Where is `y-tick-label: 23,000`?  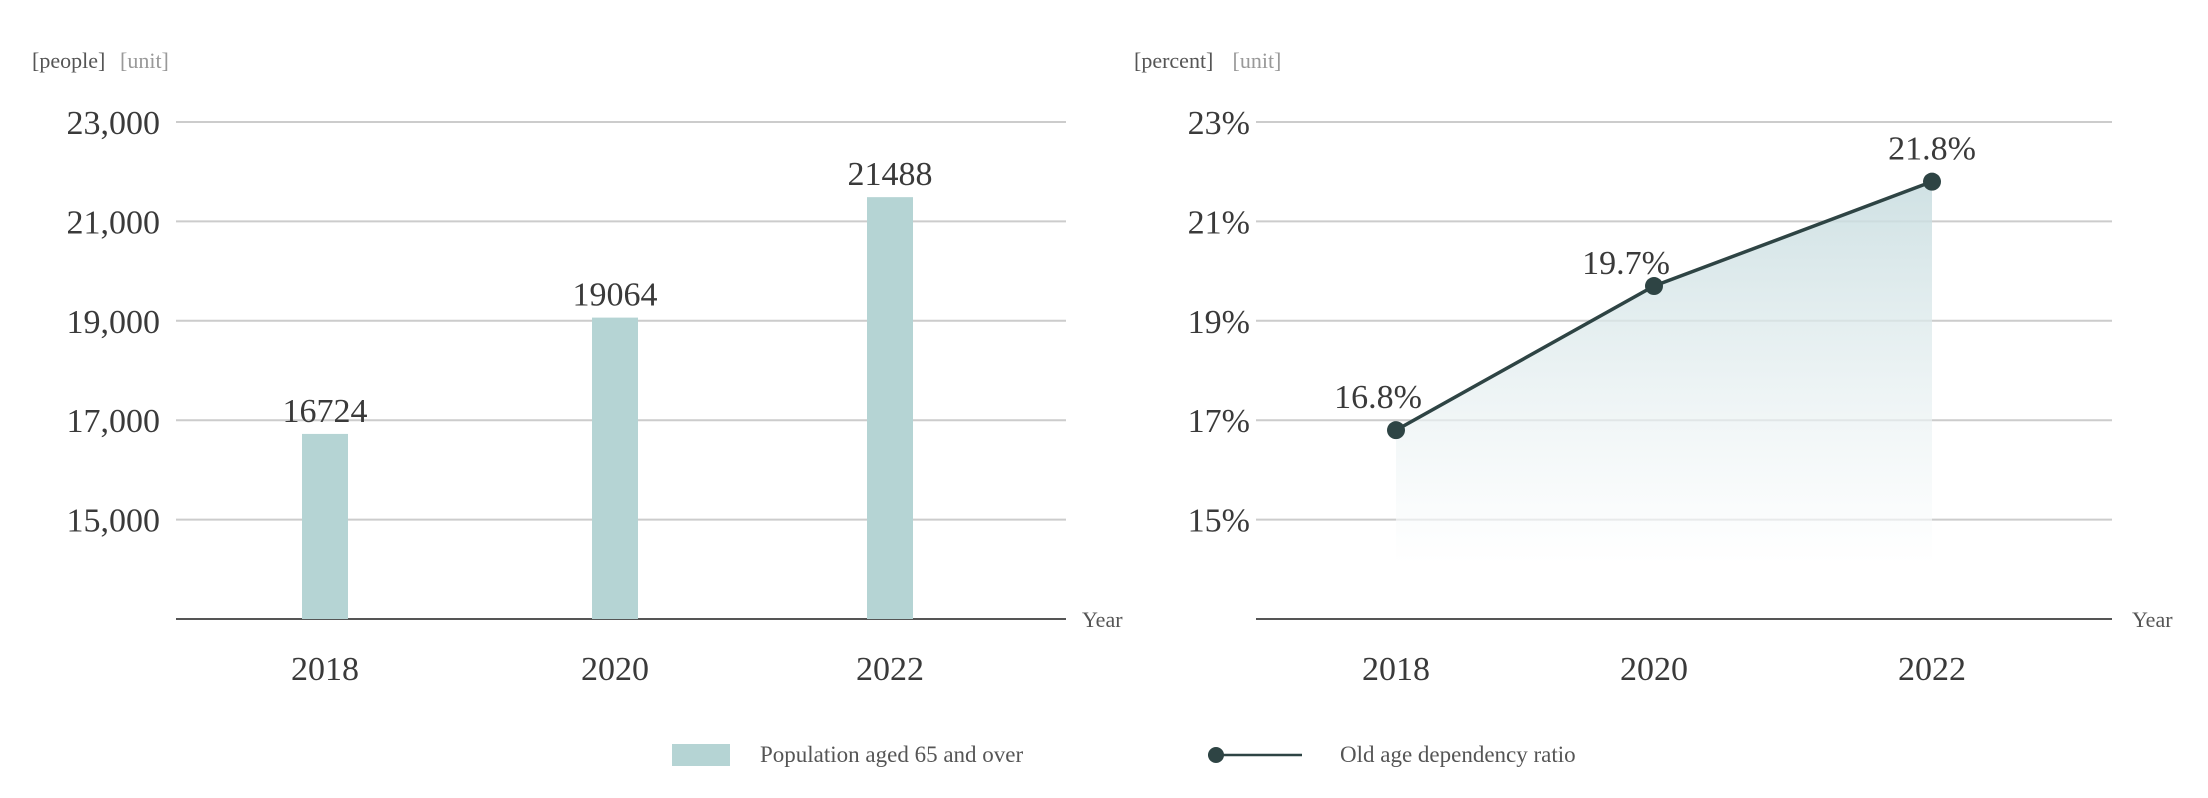 y-tick-label: 23,000 is located at coordinates (114, 123).